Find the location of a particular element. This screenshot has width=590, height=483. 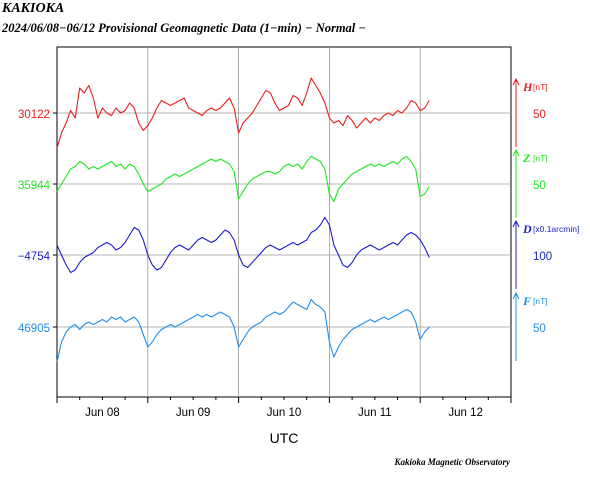

series-baseline-label: 35944 is located at coordinates (34, 186).